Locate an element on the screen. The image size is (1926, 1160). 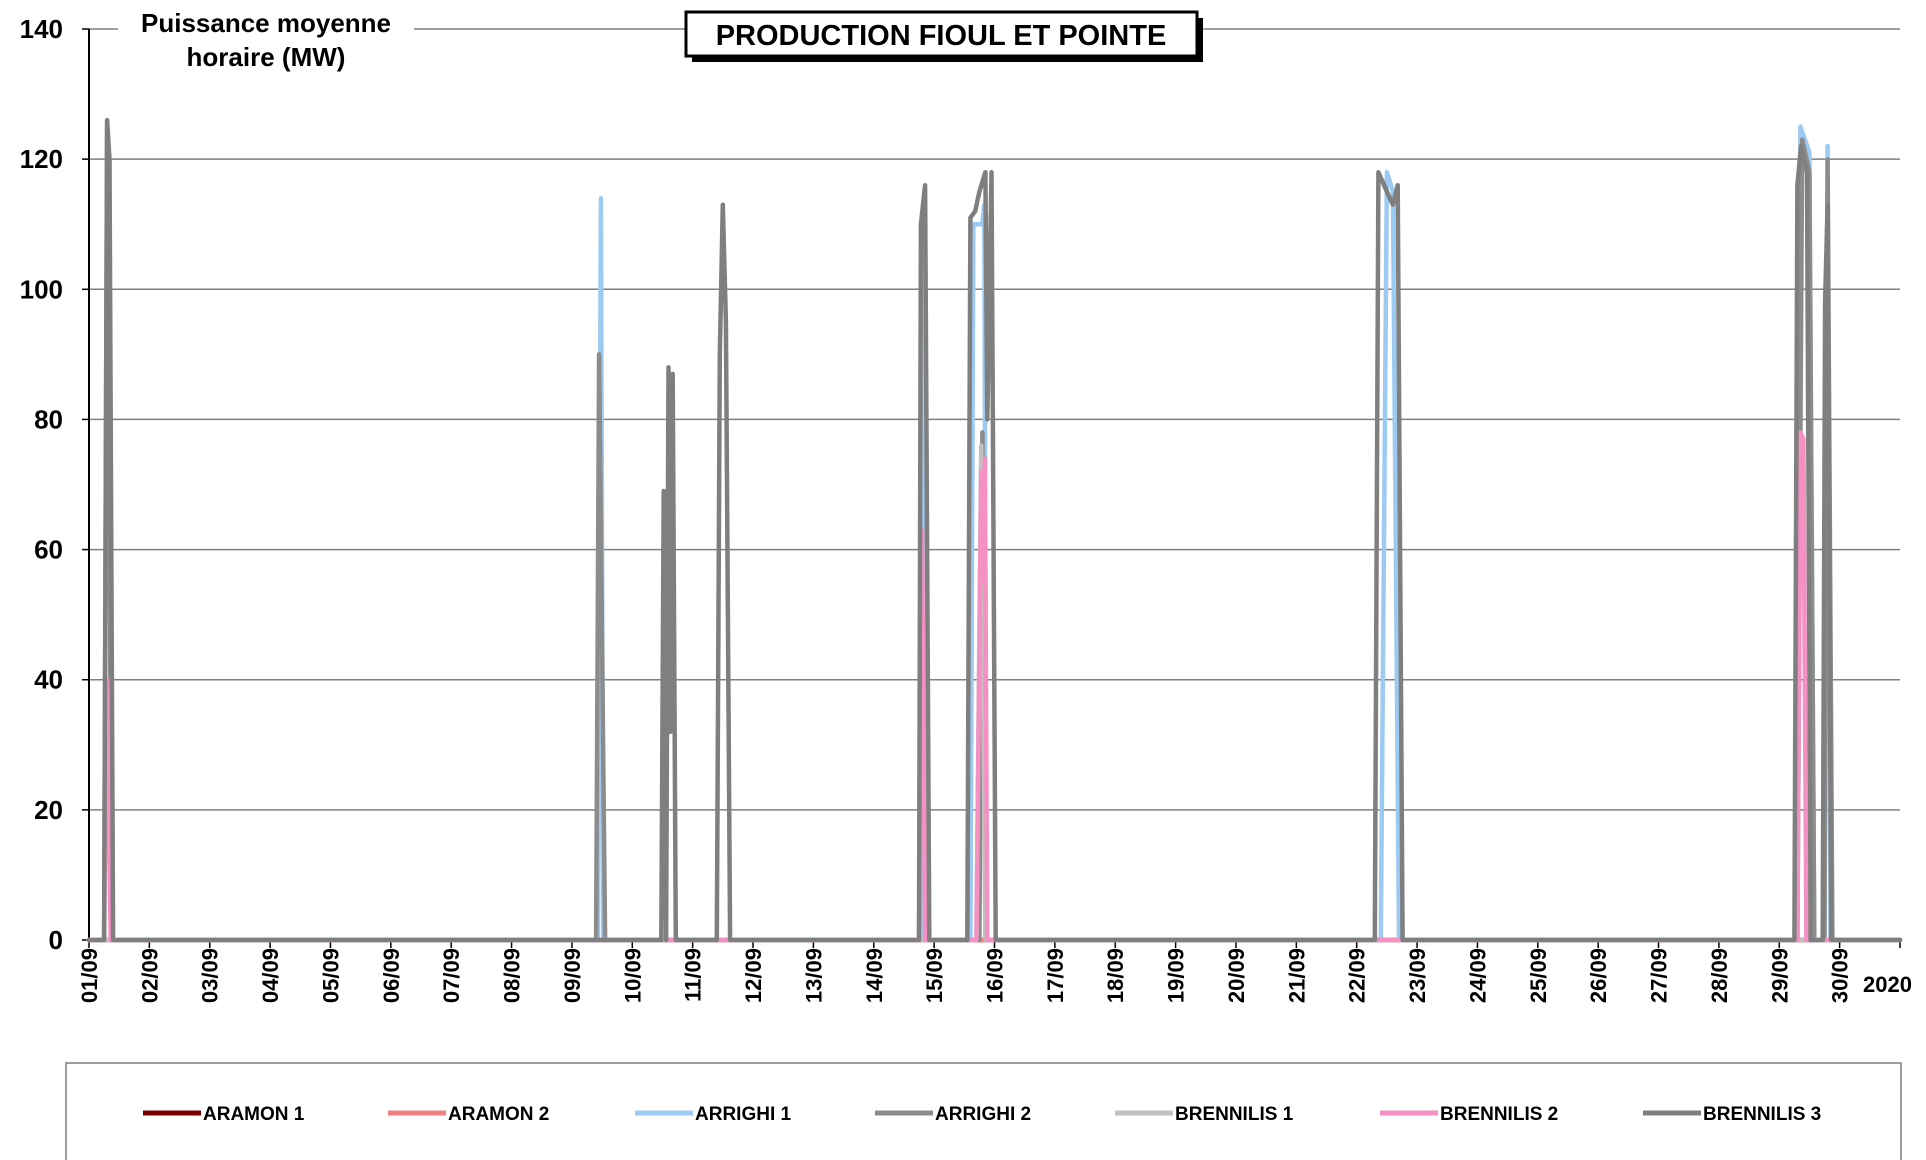
x-tick-label: 09/09 is located at coordinates (572, 975).